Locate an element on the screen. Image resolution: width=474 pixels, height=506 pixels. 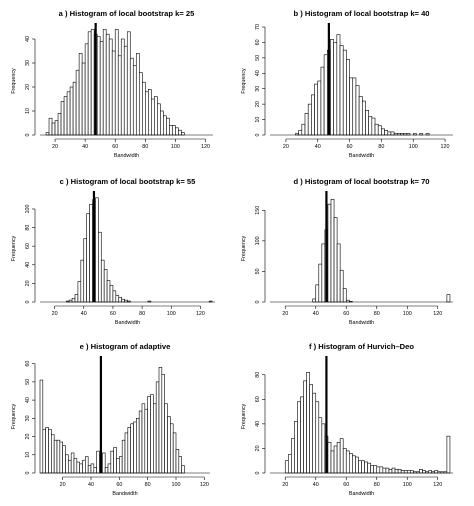
panel-a-y-label: Frequency is located at coordinates (14, 81).